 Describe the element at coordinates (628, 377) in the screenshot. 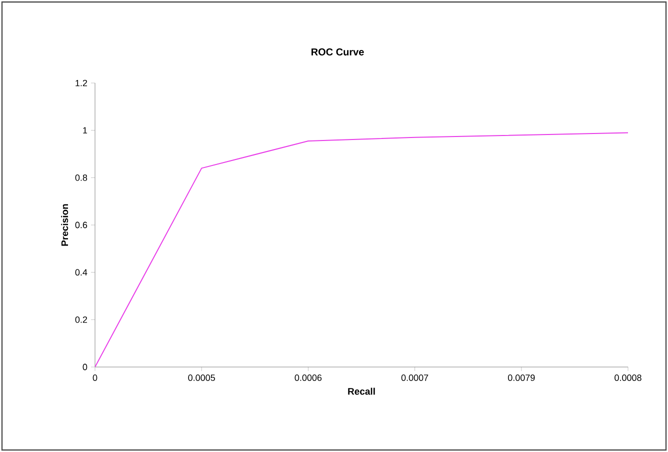

I see `x-tick-label: 0.0008` at that location.